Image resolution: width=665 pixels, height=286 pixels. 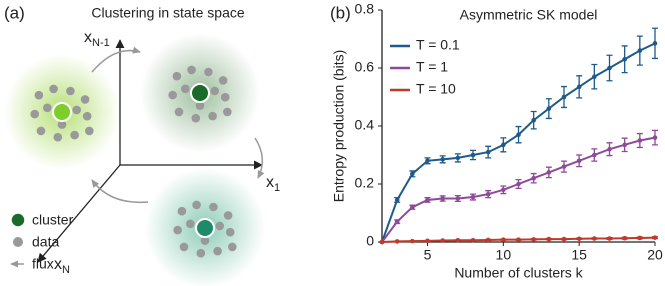 What do you see at coordinates (53, 220) in the screenshot?
I see `legend-label: cluster` at bounding box center [53, 220].